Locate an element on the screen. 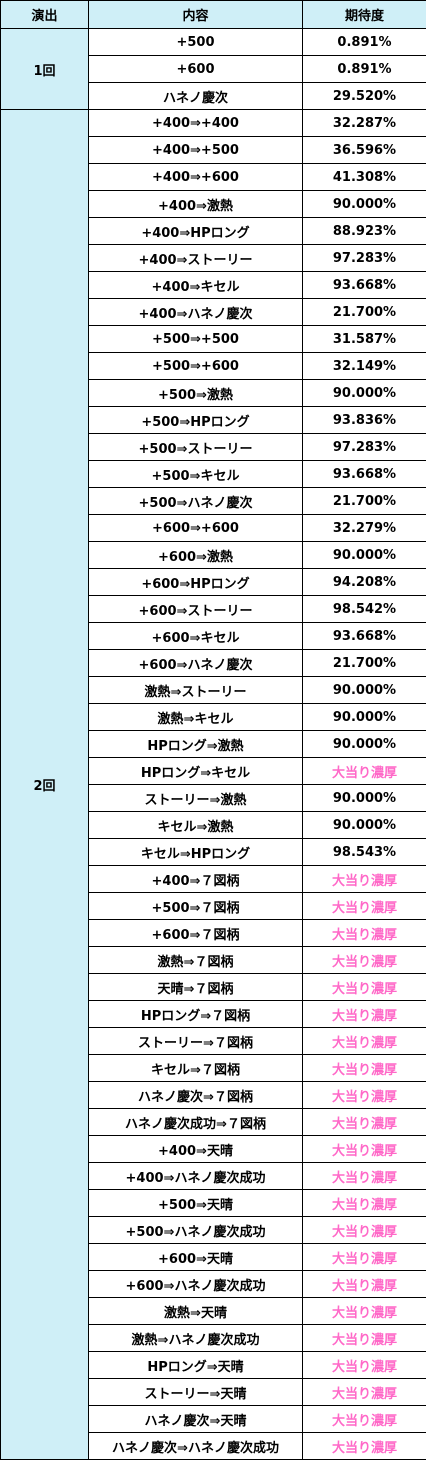  table-row: +400⇒天晴 大当り濃厚 is located at coordinates (213, 1149).